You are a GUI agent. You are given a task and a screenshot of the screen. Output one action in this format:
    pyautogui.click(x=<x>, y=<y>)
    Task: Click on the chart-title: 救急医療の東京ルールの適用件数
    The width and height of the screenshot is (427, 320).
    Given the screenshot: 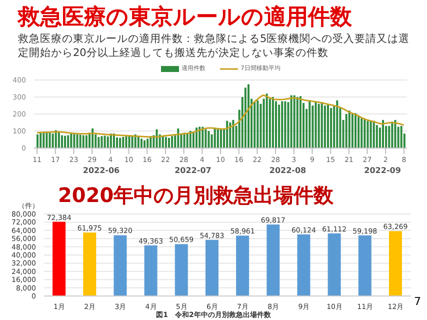 What is the action you would take?
    pyautogui.click(x=185, y=18)
    